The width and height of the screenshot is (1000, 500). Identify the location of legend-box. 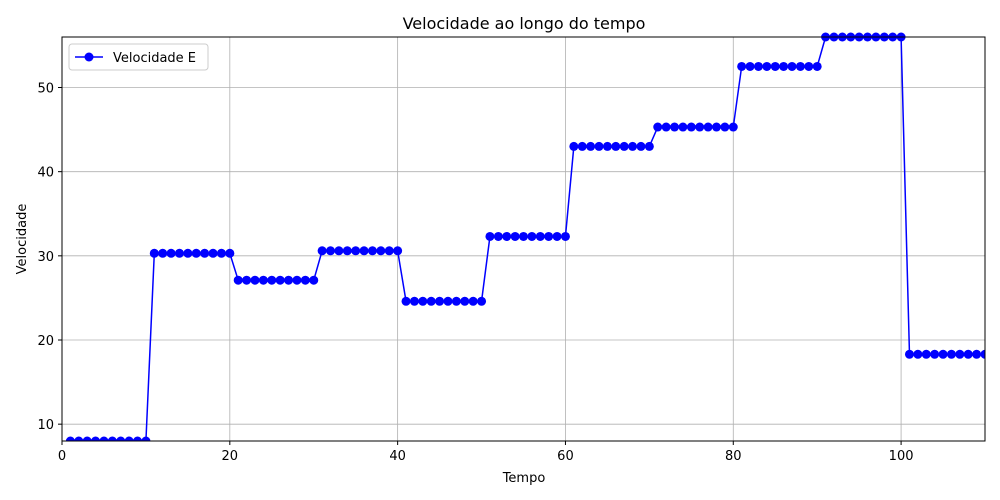
(138, 57).